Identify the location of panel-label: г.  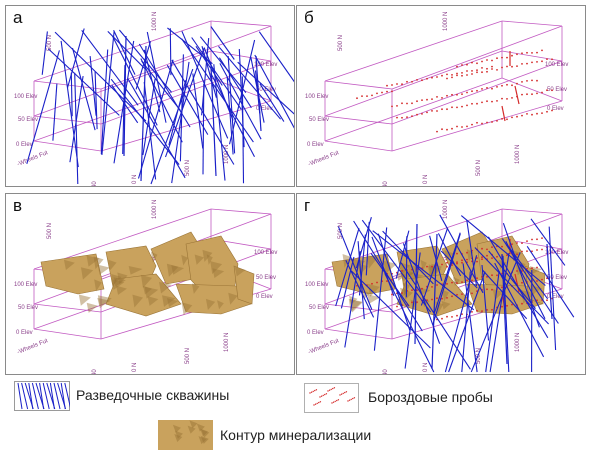
(307, 205).